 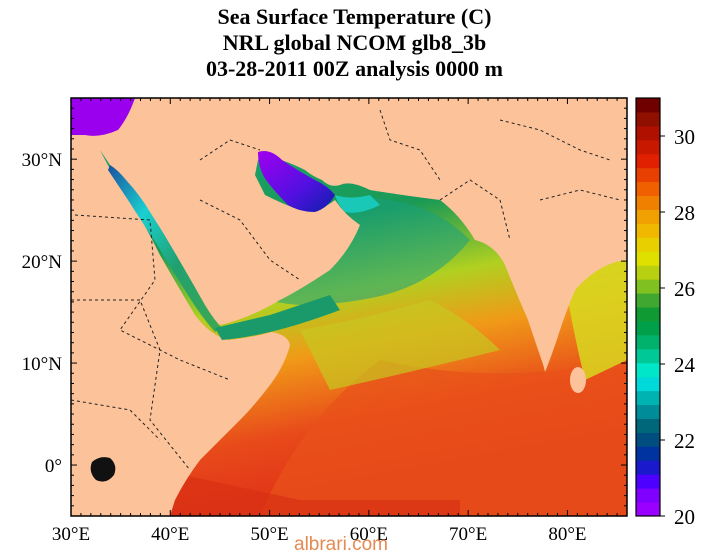 What do you see at coordinates (354, 68) in the screenshot?
I see `title-line-3: 03-28-2011 00Z analysis 0000 m` at bounding box center [354, 68].